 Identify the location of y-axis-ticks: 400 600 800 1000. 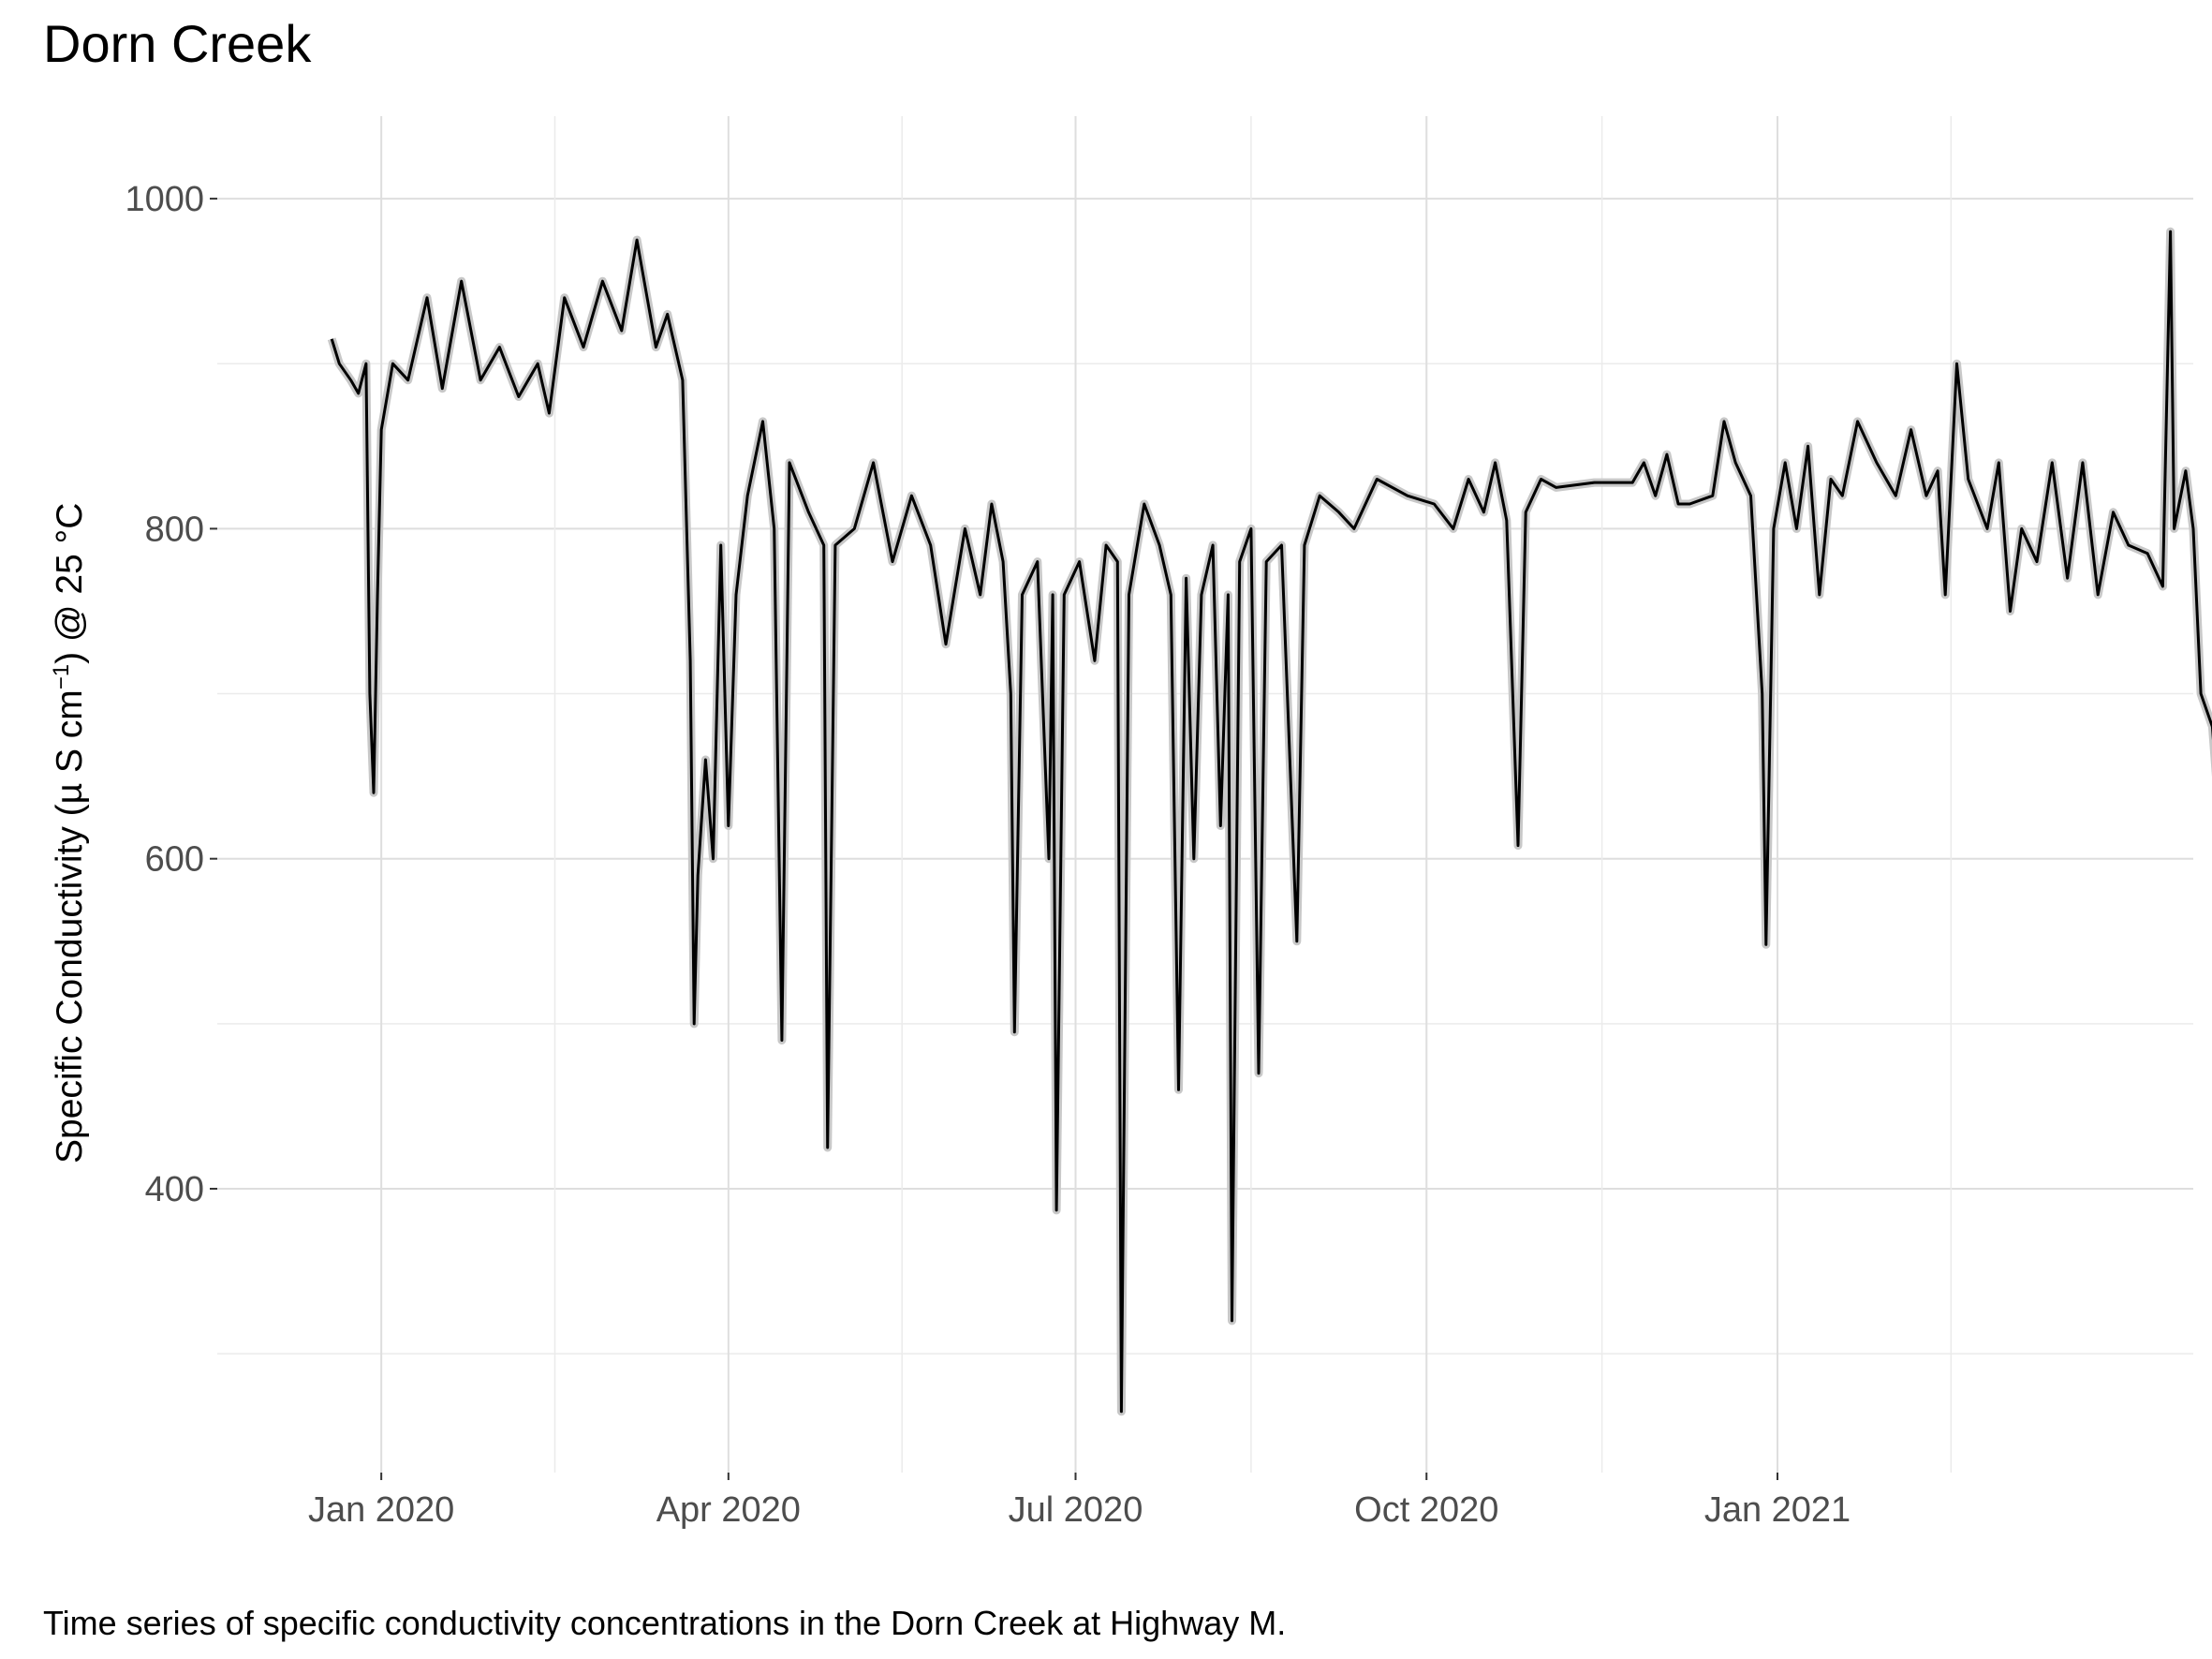
(171, 695).